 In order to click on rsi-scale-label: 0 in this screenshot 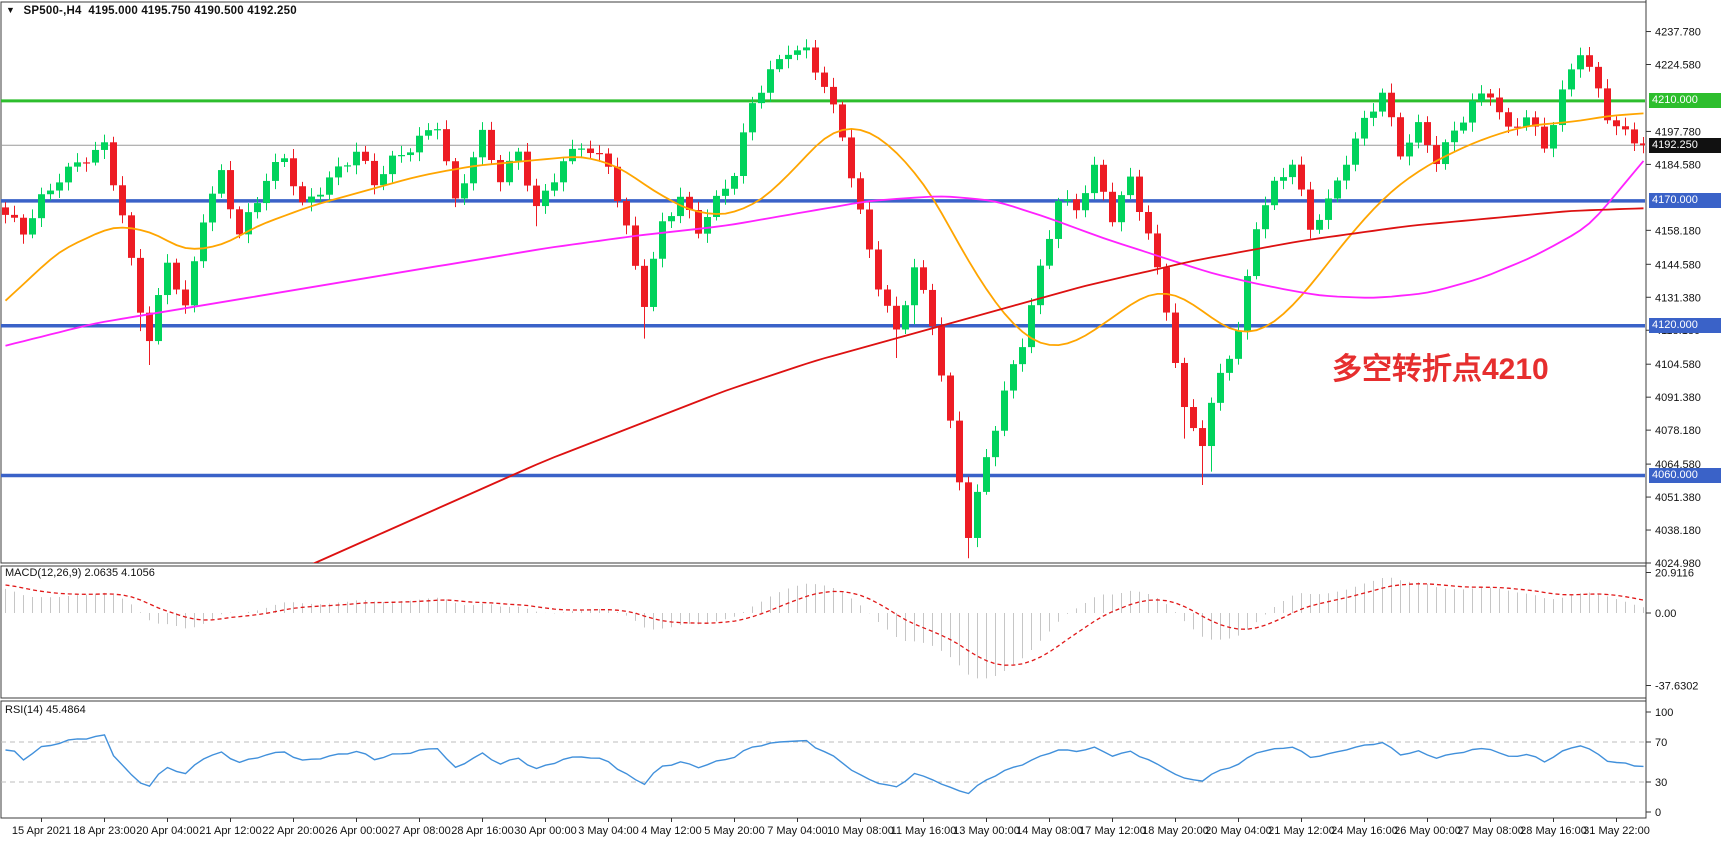, I will do `click(1658, 813)`.